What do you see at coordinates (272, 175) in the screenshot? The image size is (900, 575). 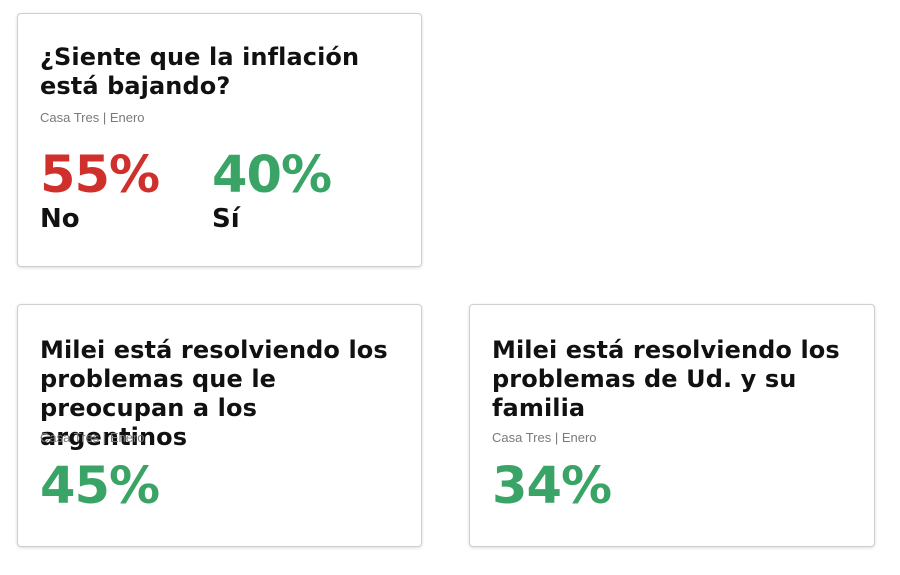 I see `result-percentage: 40%` at bounding box center [272, 175].